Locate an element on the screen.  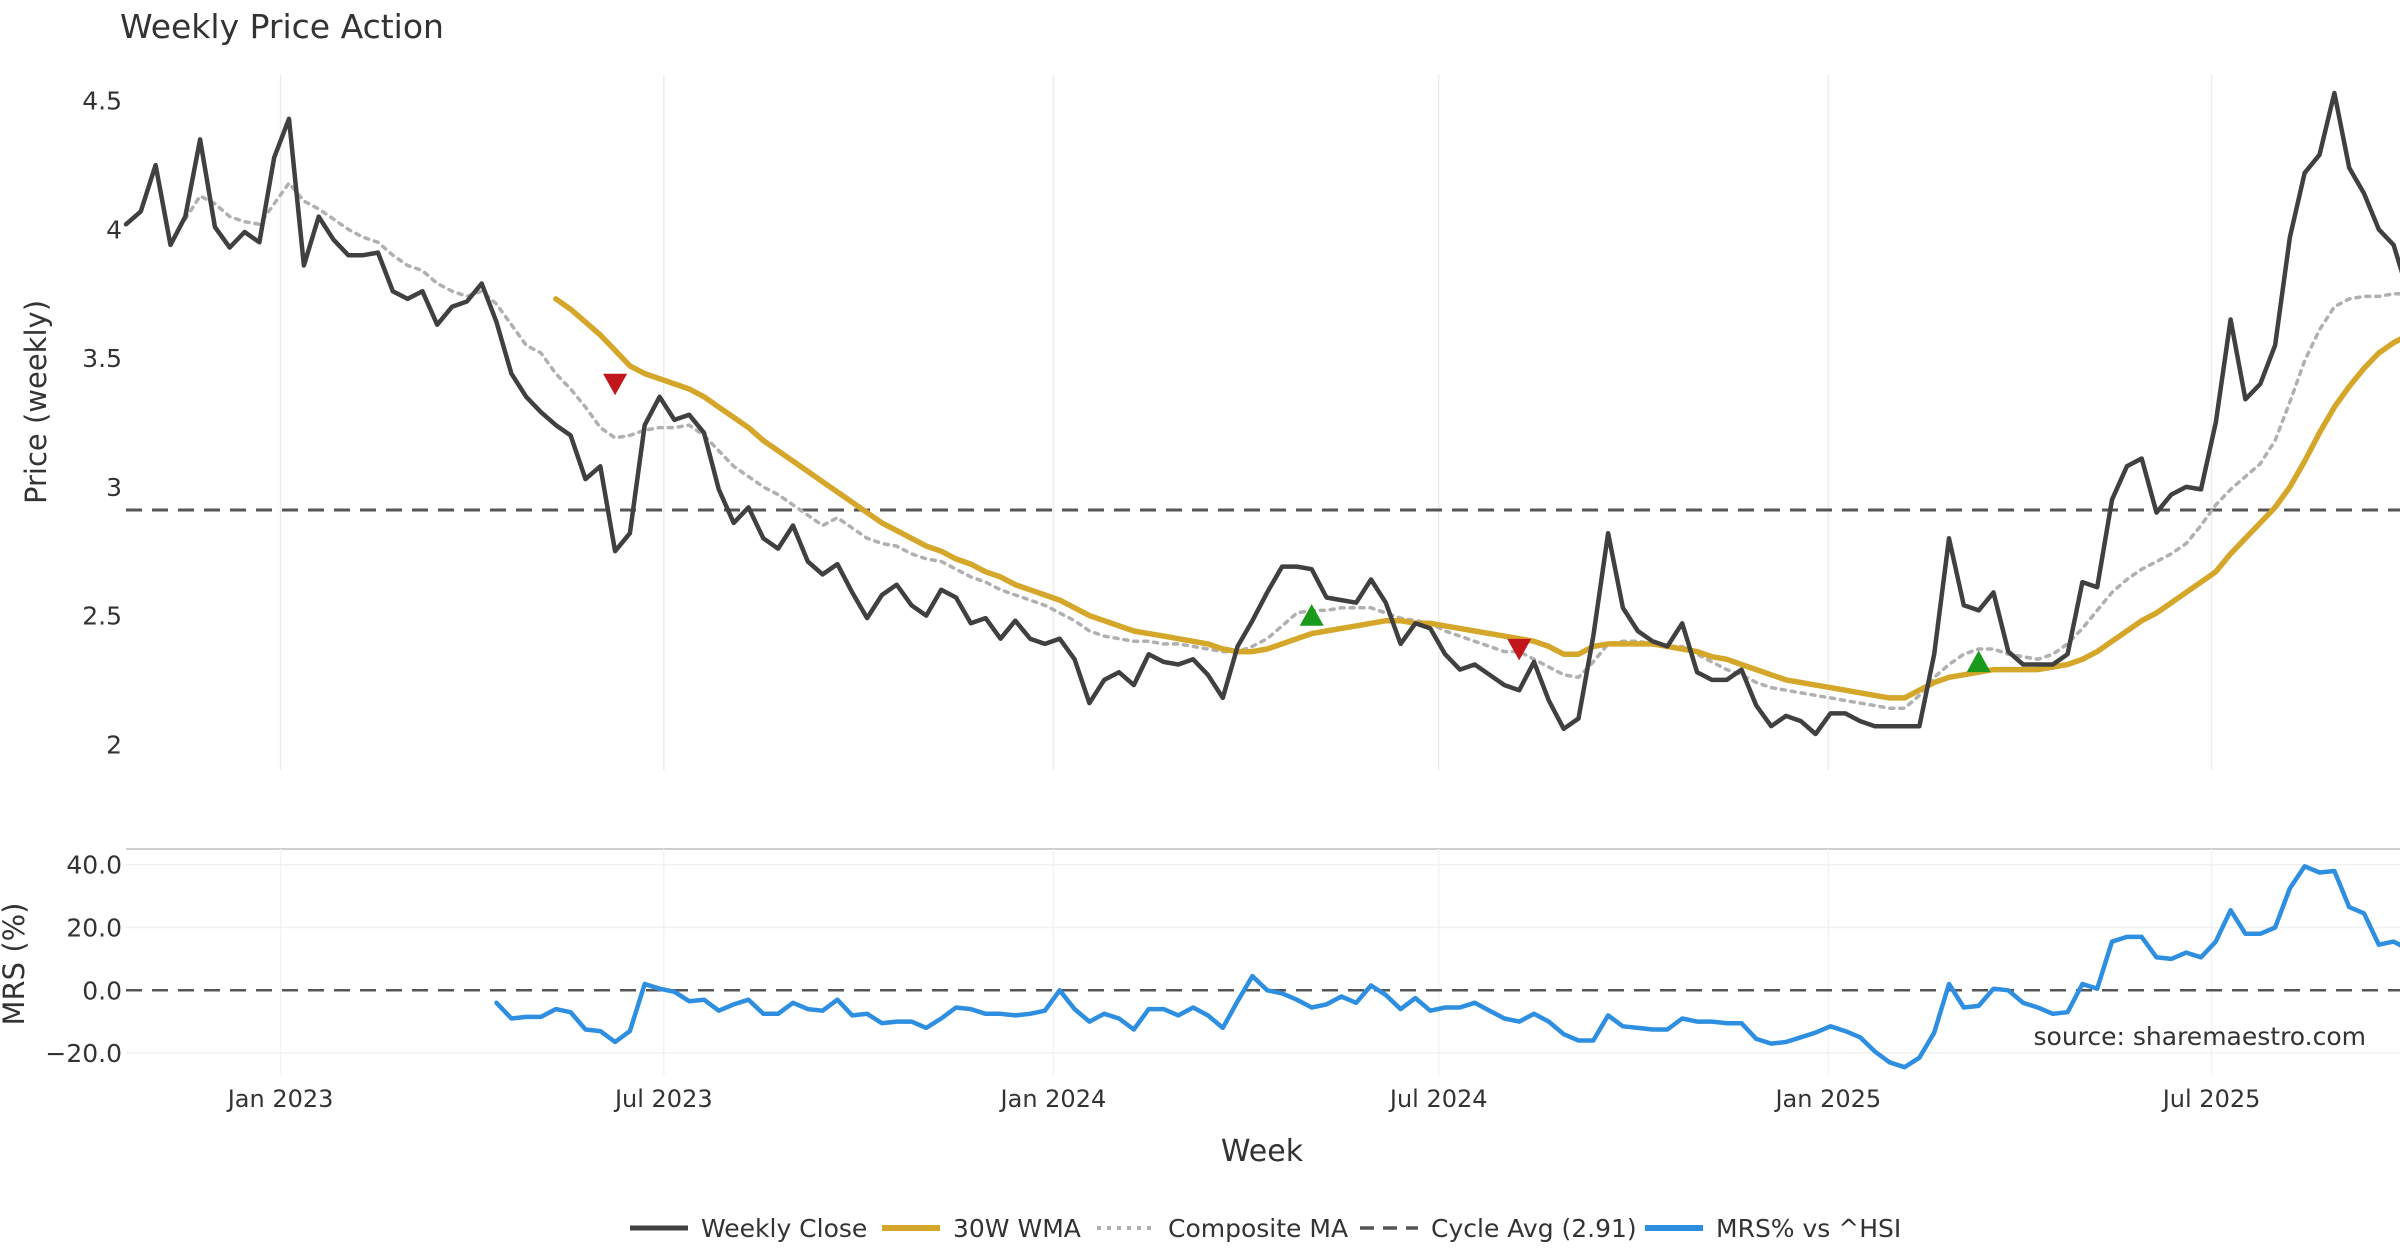
mrs-y-tick-label: 40.0 is located at coordinates (94, 865).